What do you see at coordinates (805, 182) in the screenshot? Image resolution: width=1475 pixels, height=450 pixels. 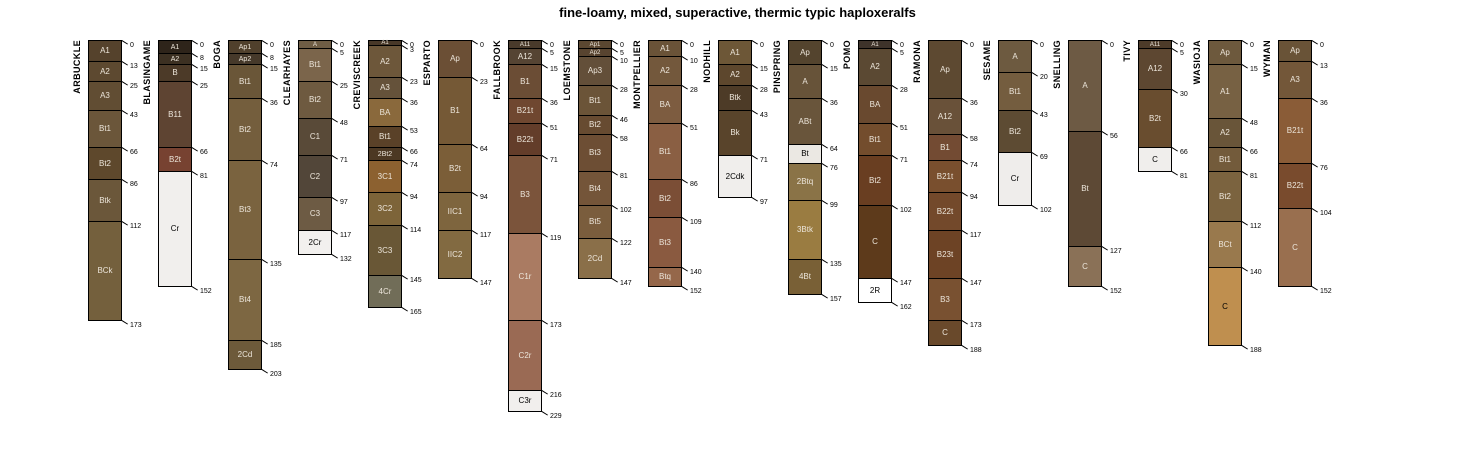 I see `horizon-2btq: 2Btq` at bounding box center [805, 182].